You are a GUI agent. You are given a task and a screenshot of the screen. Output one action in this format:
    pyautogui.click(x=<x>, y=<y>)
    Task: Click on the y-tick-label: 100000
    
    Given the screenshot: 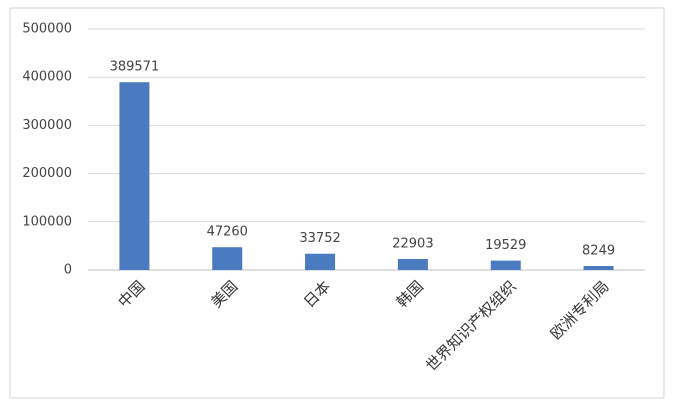 What is the action you would take?
    pyautogui.click(x=47, y=221)
    